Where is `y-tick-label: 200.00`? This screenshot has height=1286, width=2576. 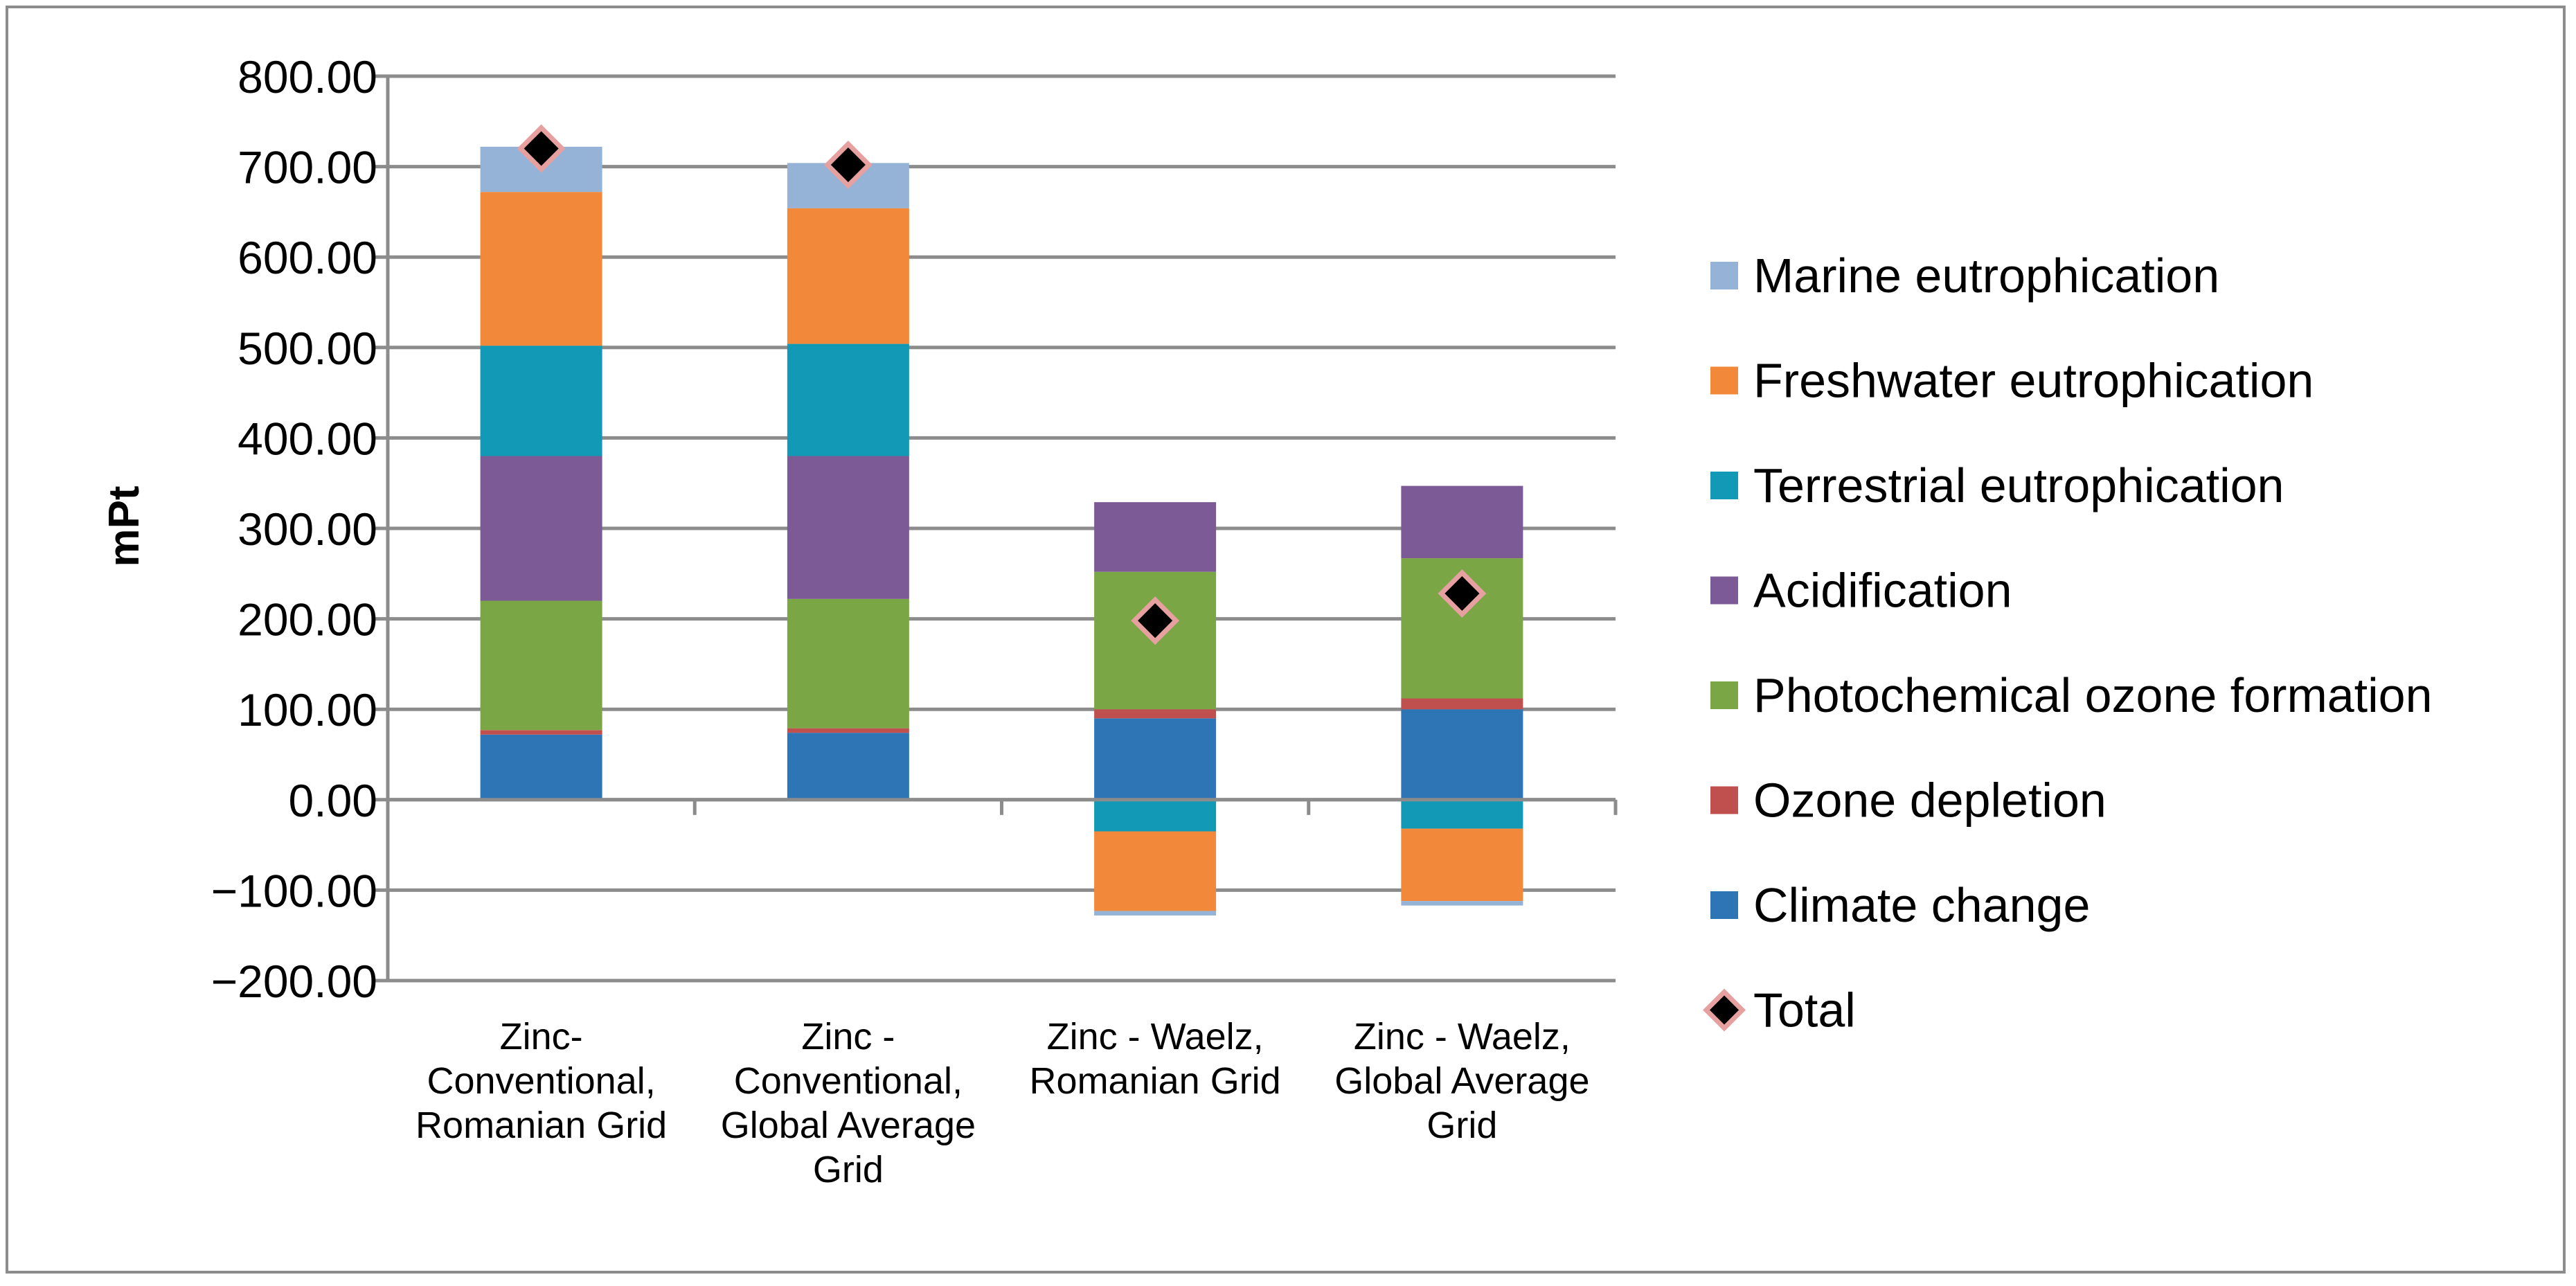
y-tick-label: 200.00 is located at coordinates (307, 619).